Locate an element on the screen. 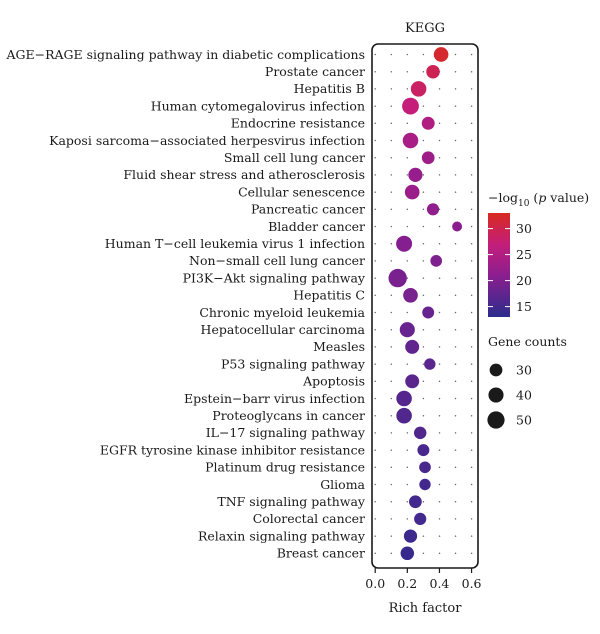  data-points is located at coordinates (425, 304).